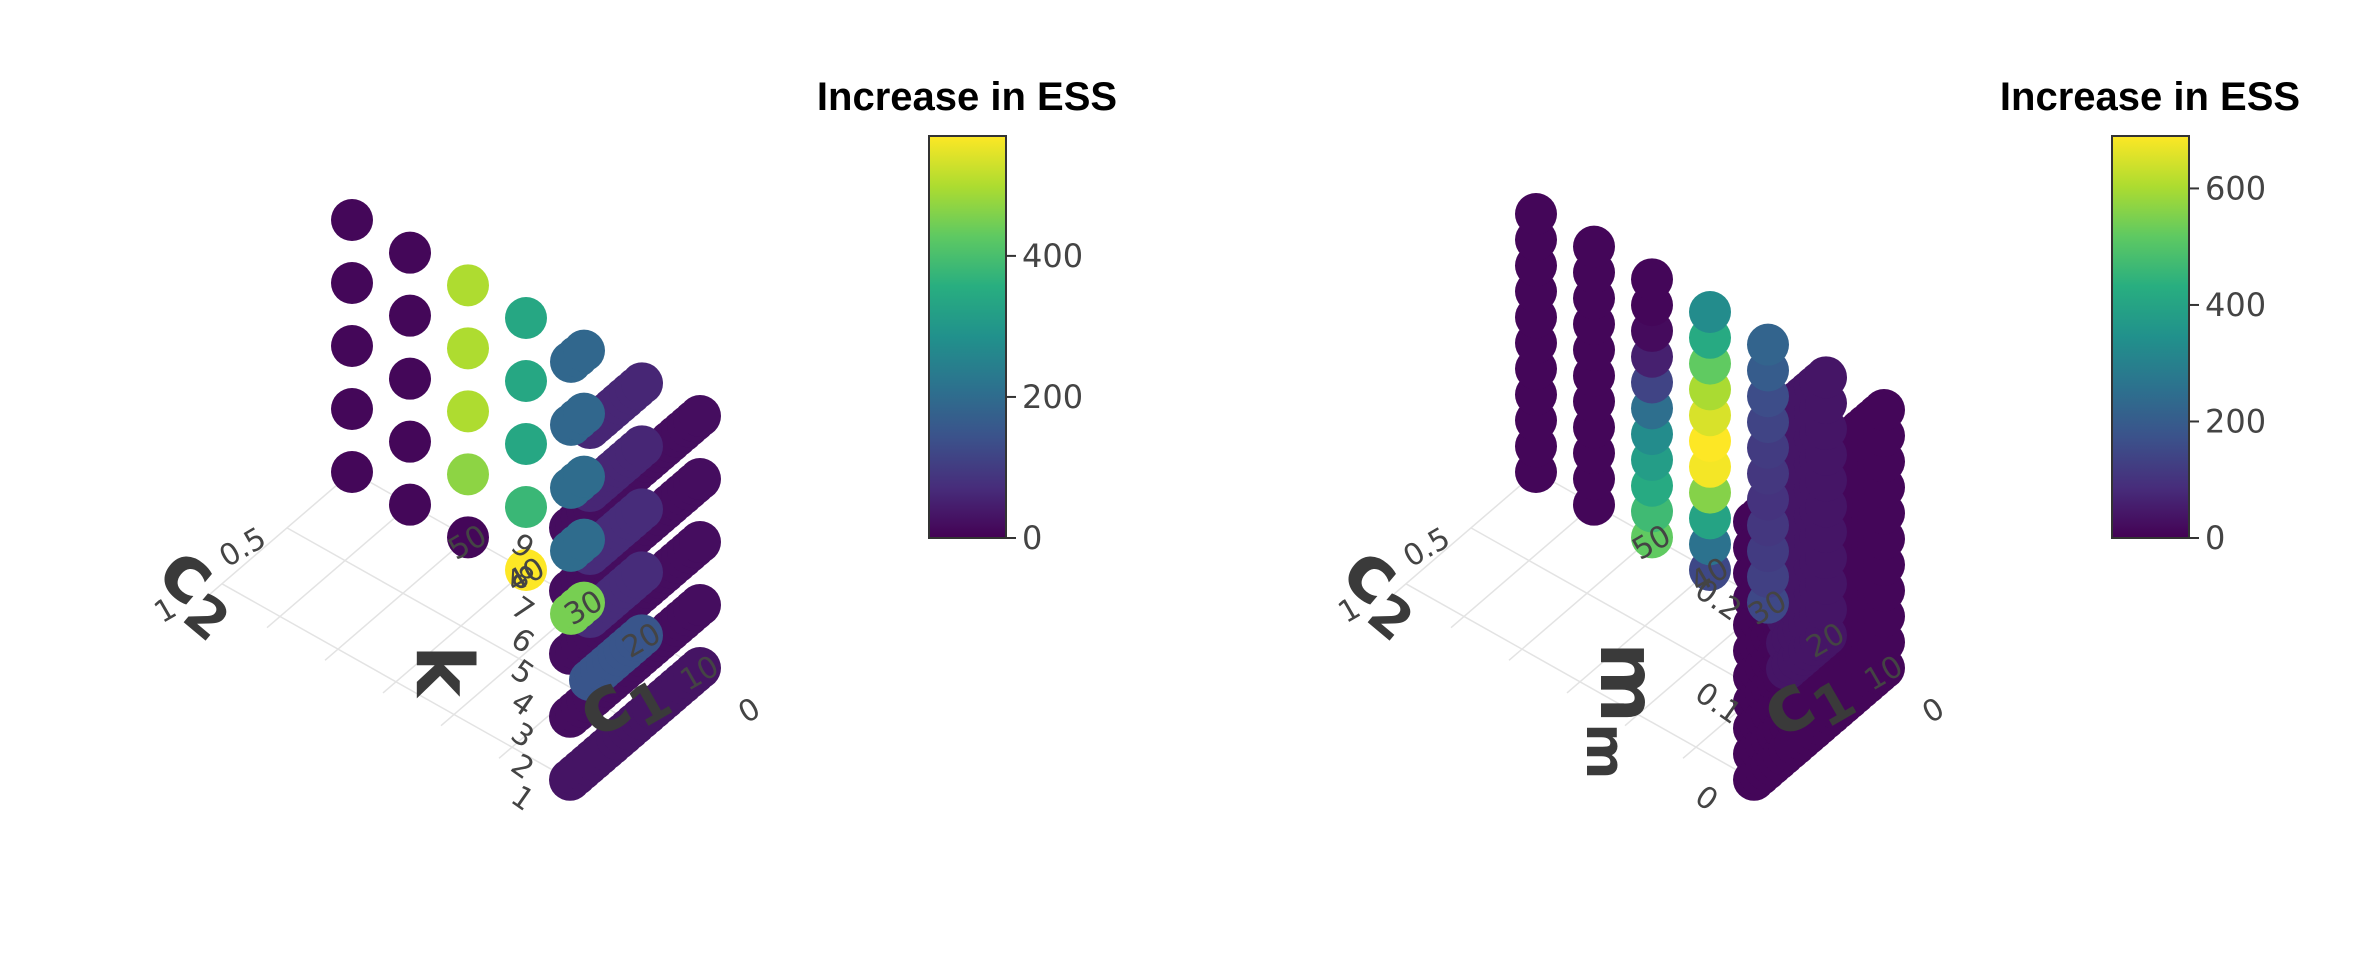  What do you see at coordinates (522, 799) in the screenshot?
I see `left-z-tick-label: 1` at bounding box center [522, 799].